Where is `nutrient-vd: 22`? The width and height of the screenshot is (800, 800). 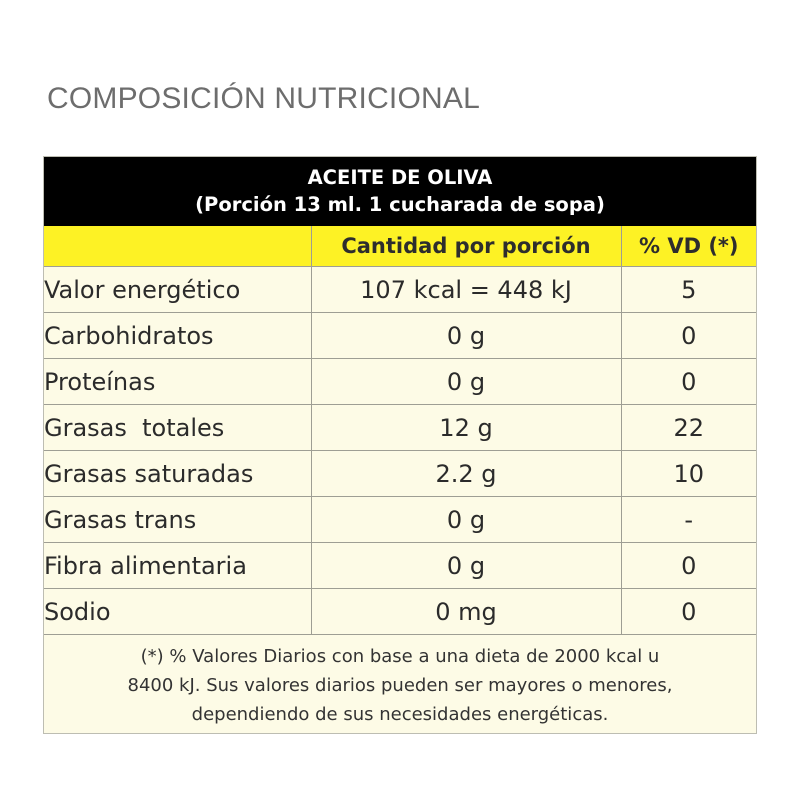 nutrient-vd: 22 is located at coordinates (688, 427).